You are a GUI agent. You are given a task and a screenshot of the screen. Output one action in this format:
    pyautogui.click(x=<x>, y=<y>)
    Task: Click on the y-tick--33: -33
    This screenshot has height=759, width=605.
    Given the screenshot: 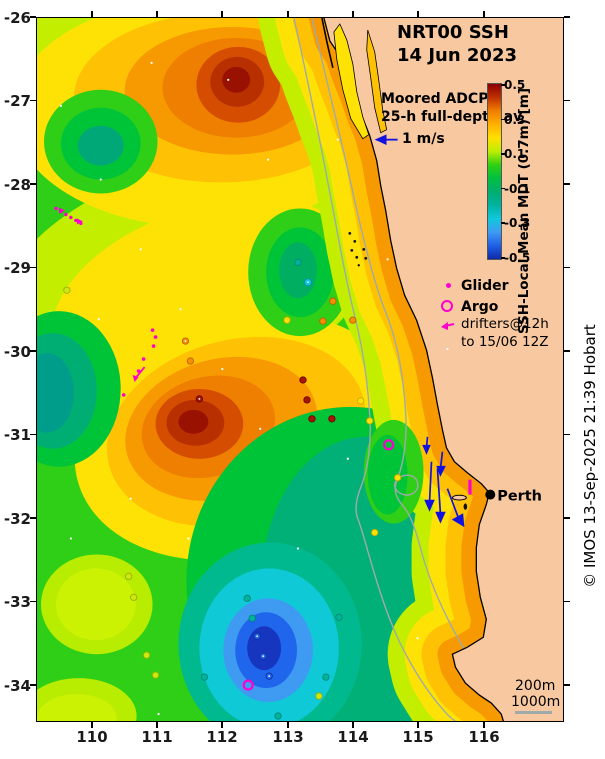 What is the action you would take?
    pyautogui.click(x=17, y=602)
    